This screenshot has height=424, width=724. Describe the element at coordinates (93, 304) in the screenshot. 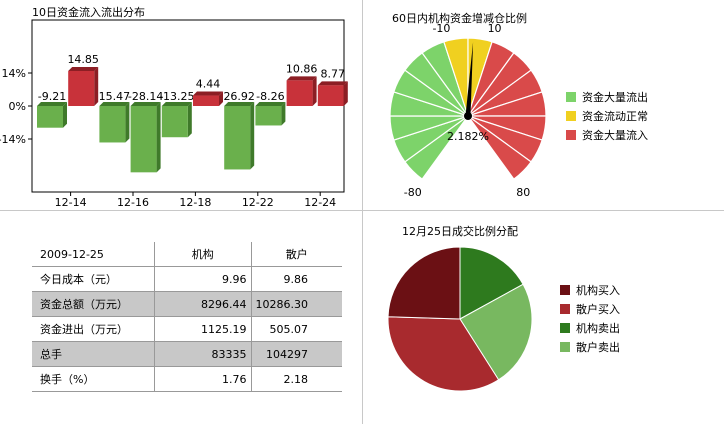

I see `row-label: 资金总额（万元）` at that location.